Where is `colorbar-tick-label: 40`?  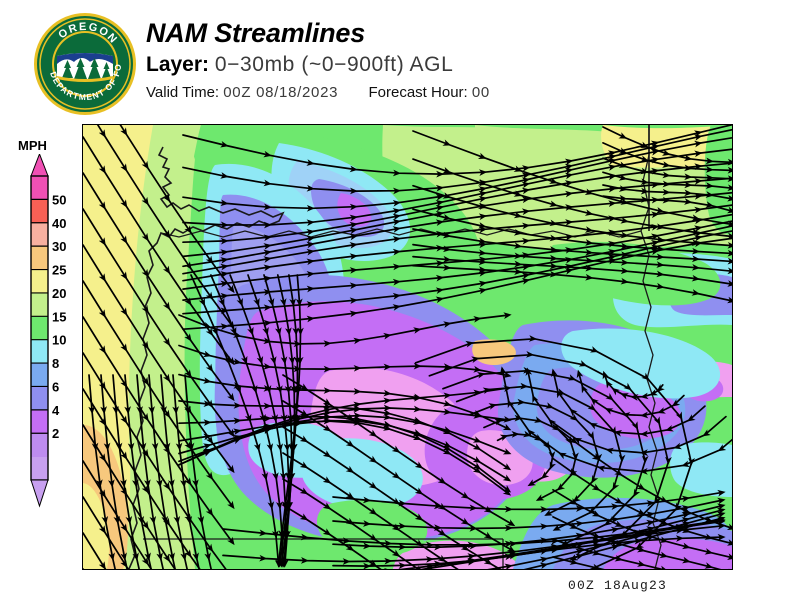 colorbar-tick-label: 40 is located at coordinates (59, 223).